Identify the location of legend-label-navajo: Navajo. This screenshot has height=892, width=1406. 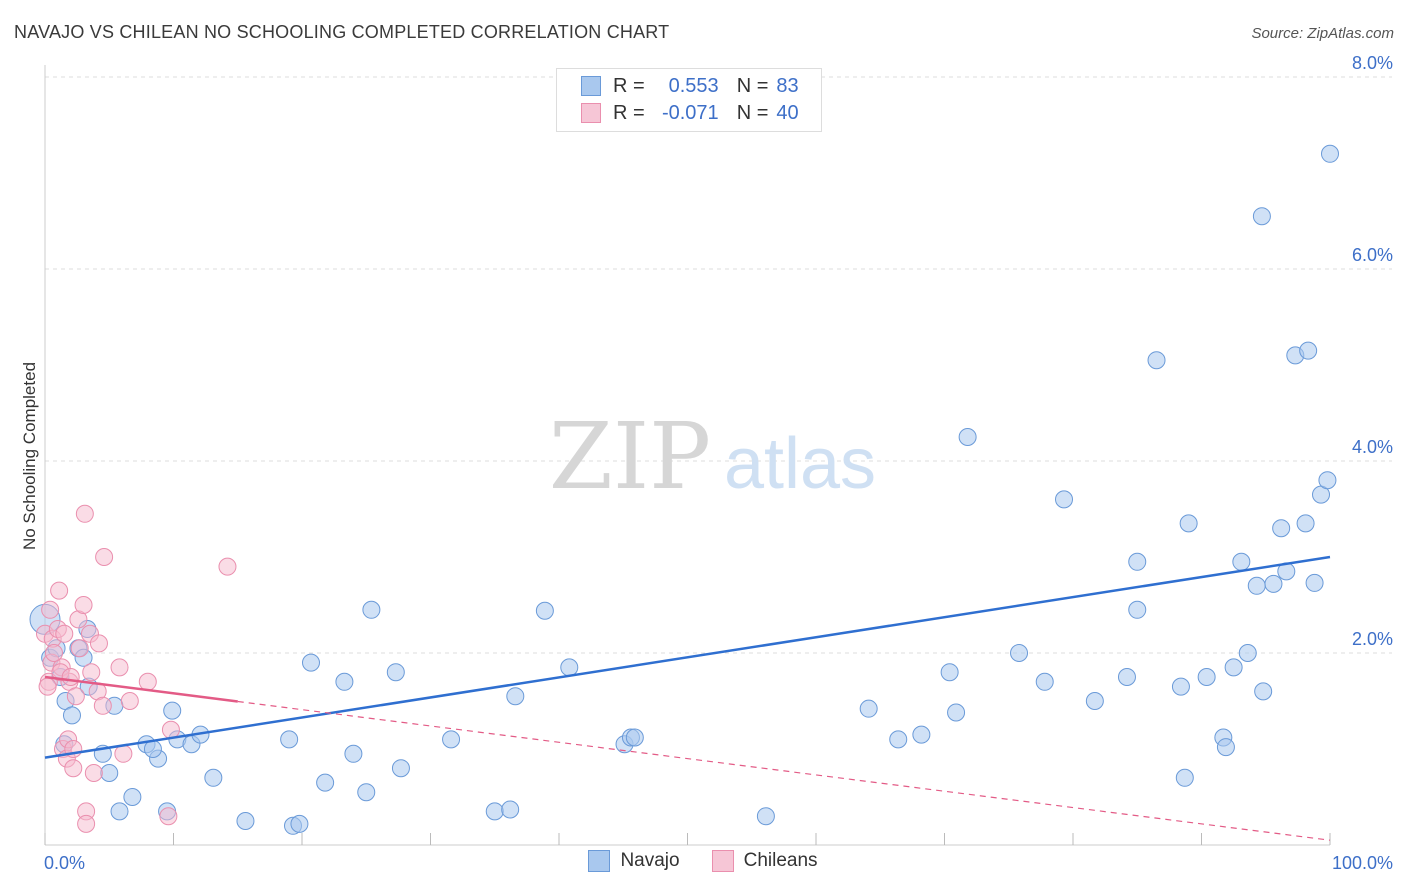
(650, 860).